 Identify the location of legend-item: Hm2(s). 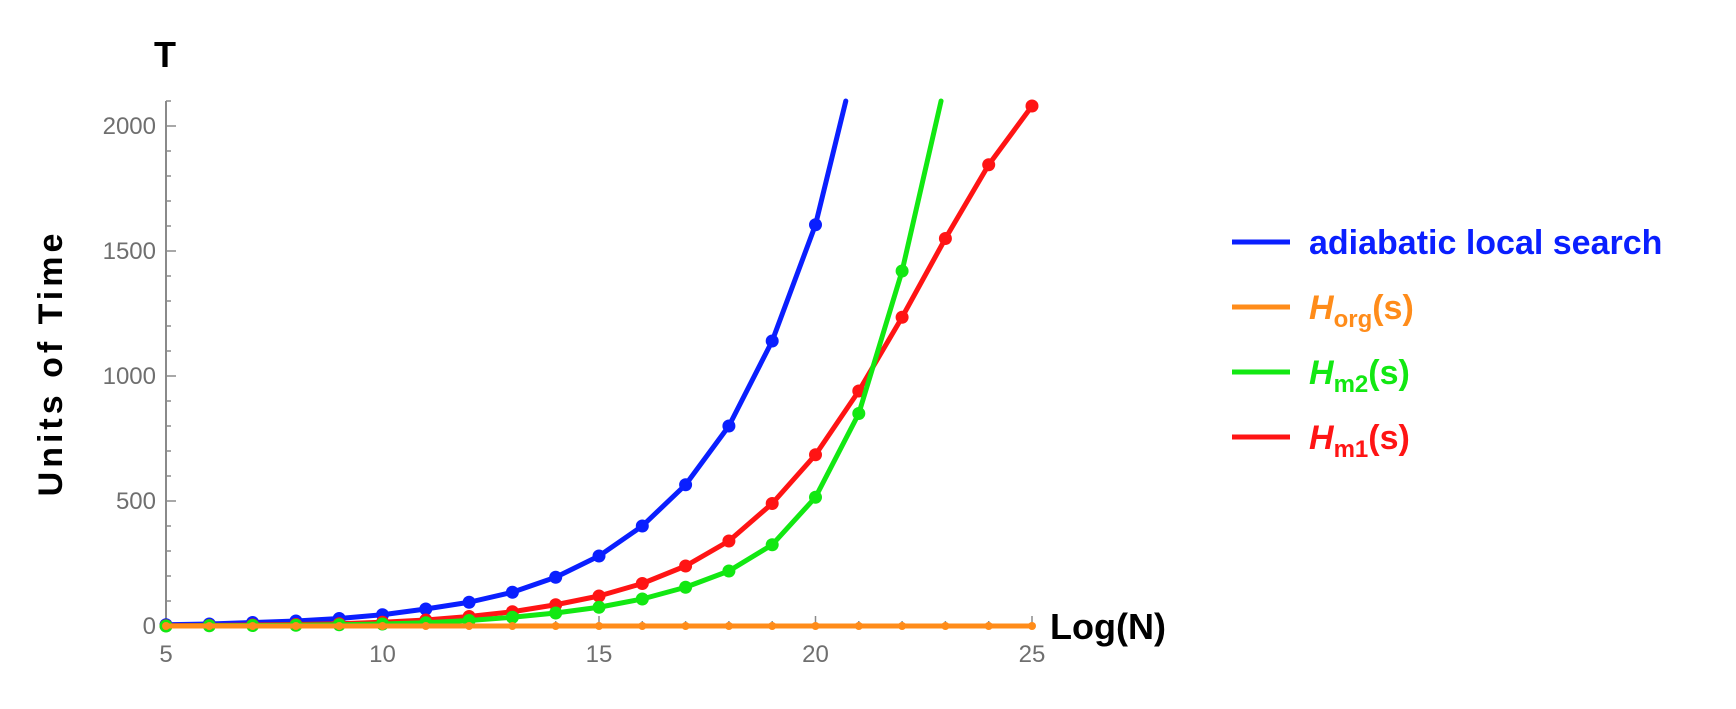
(1321, 376).